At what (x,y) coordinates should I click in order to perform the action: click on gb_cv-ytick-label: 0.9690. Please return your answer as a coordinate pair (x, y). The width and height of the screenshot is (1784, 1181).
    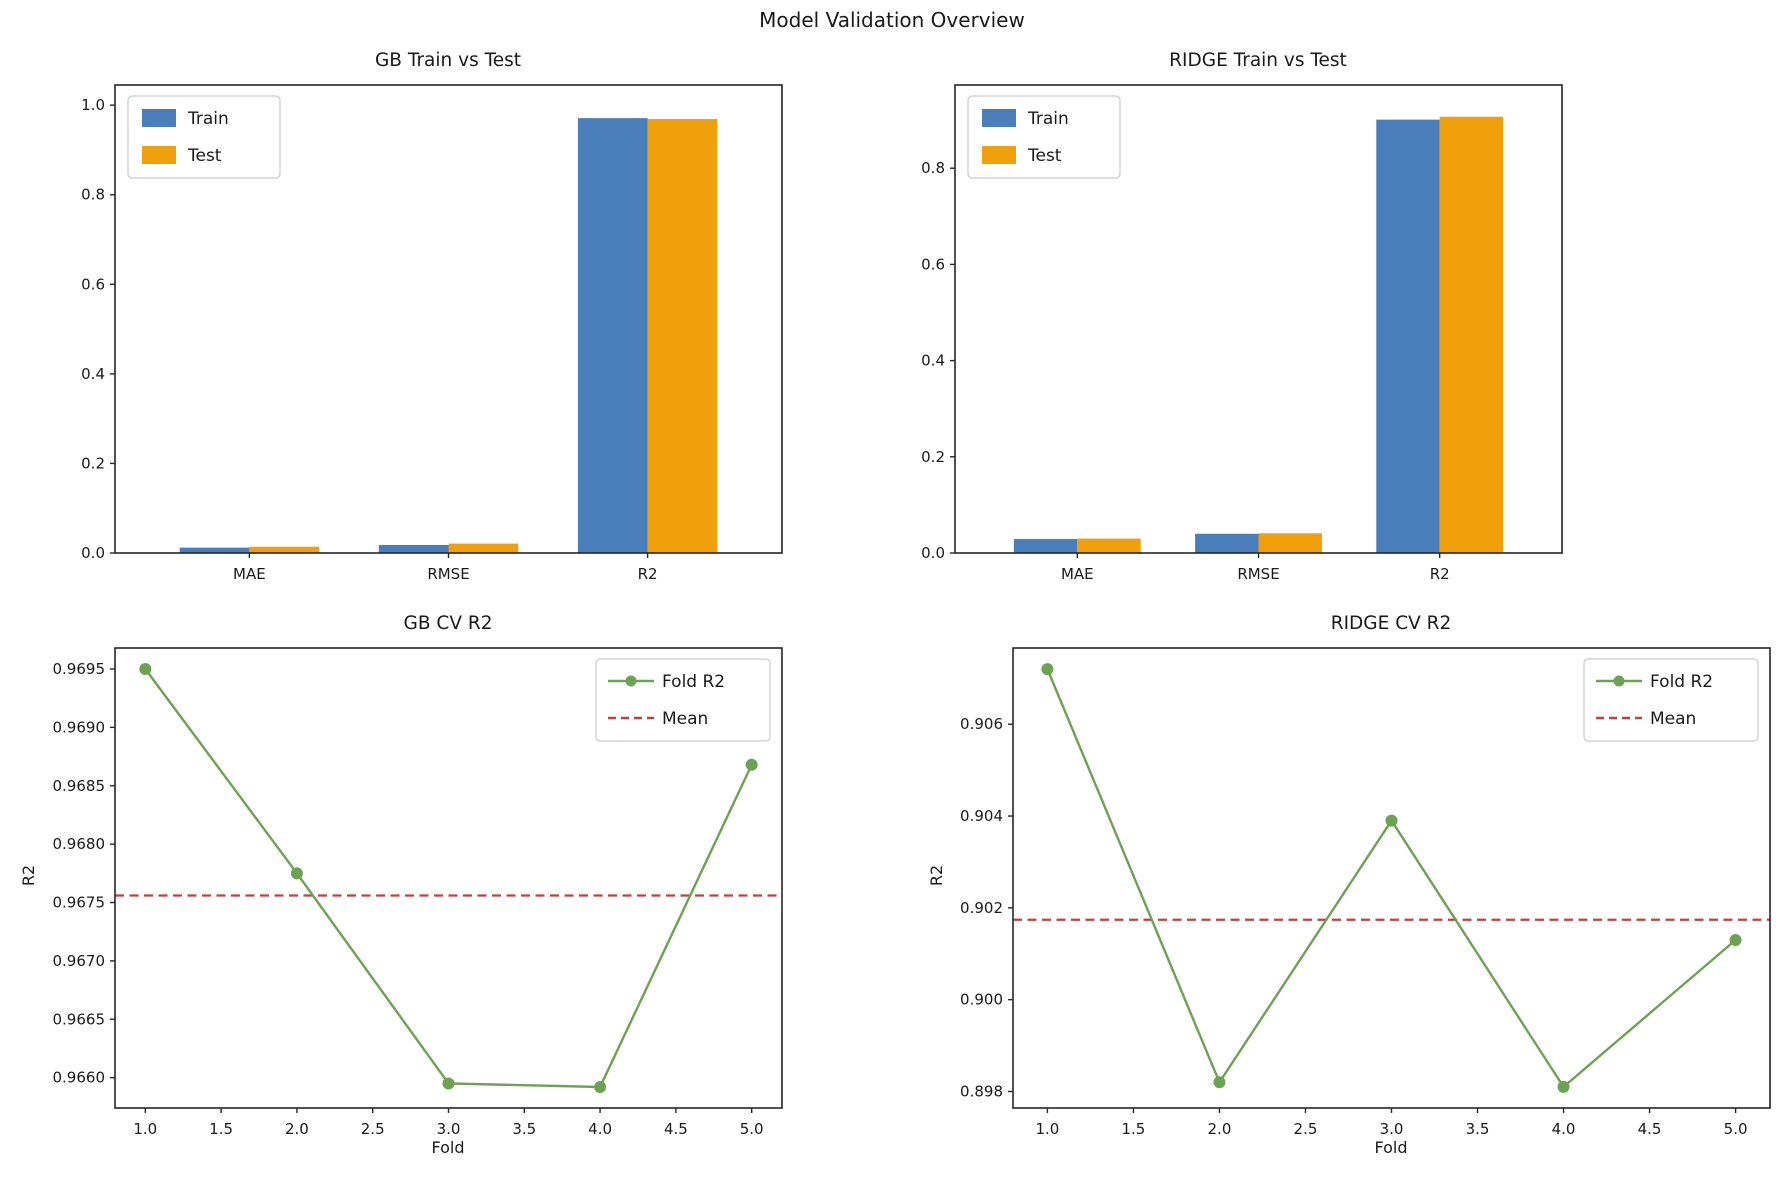
    Looking at the image, I should click on (79, 727).